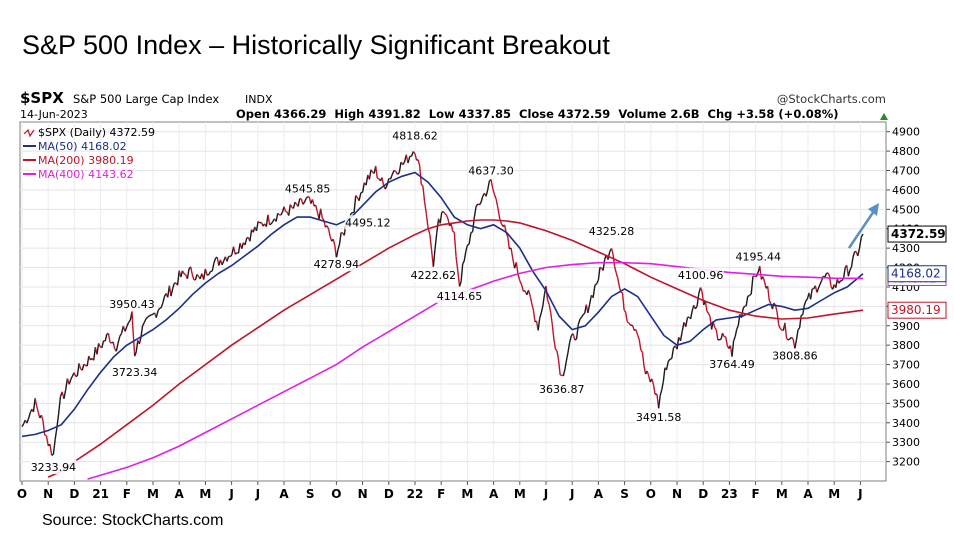 The image size is (954, 554). What do you see at coordinates (917, 274) in the screenshot?
I see `last-ma50-box` at bounding box center [917, 274].